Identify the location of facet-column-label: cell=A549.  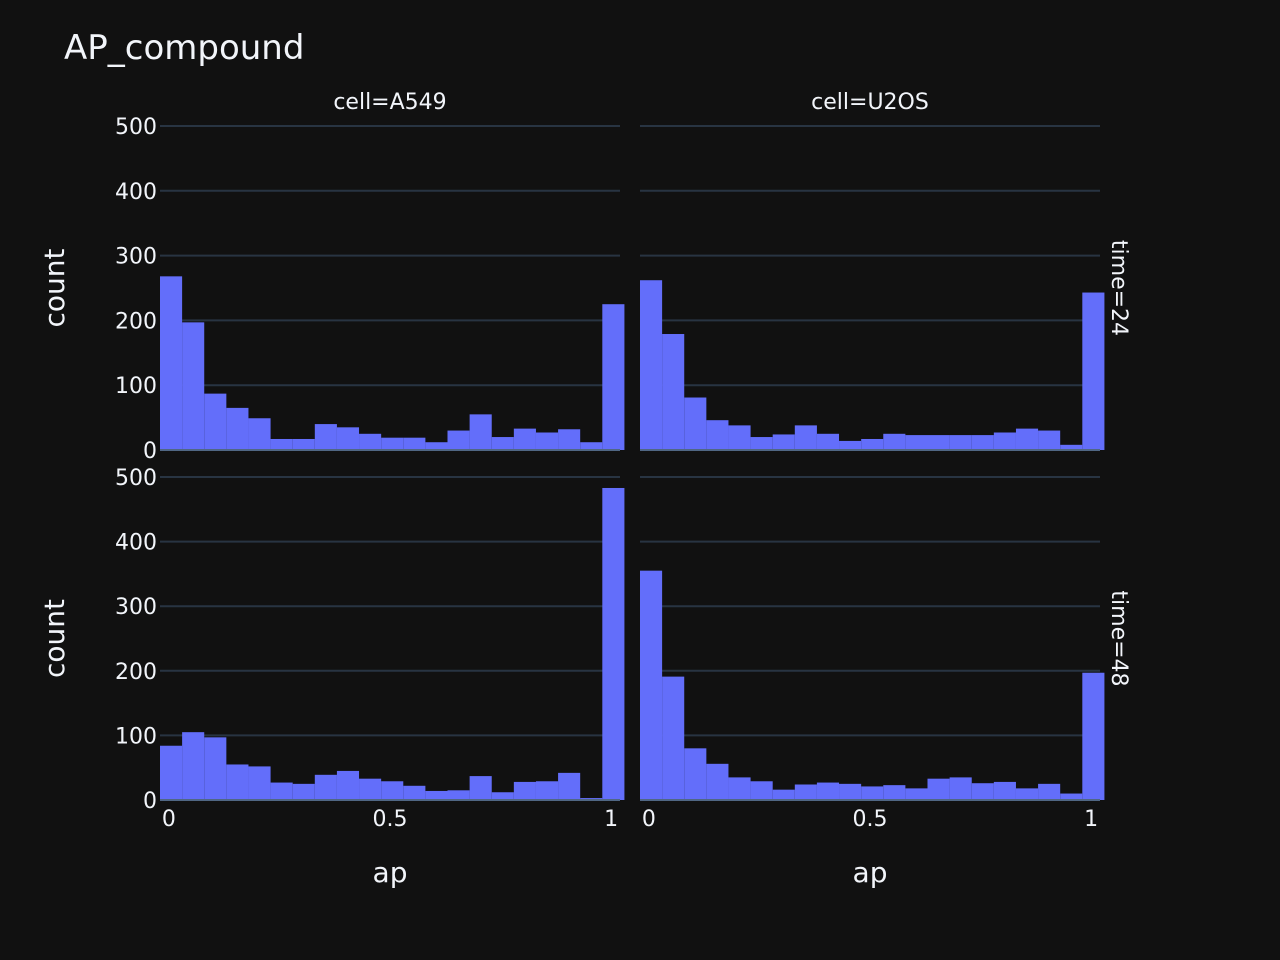
(389, 102).